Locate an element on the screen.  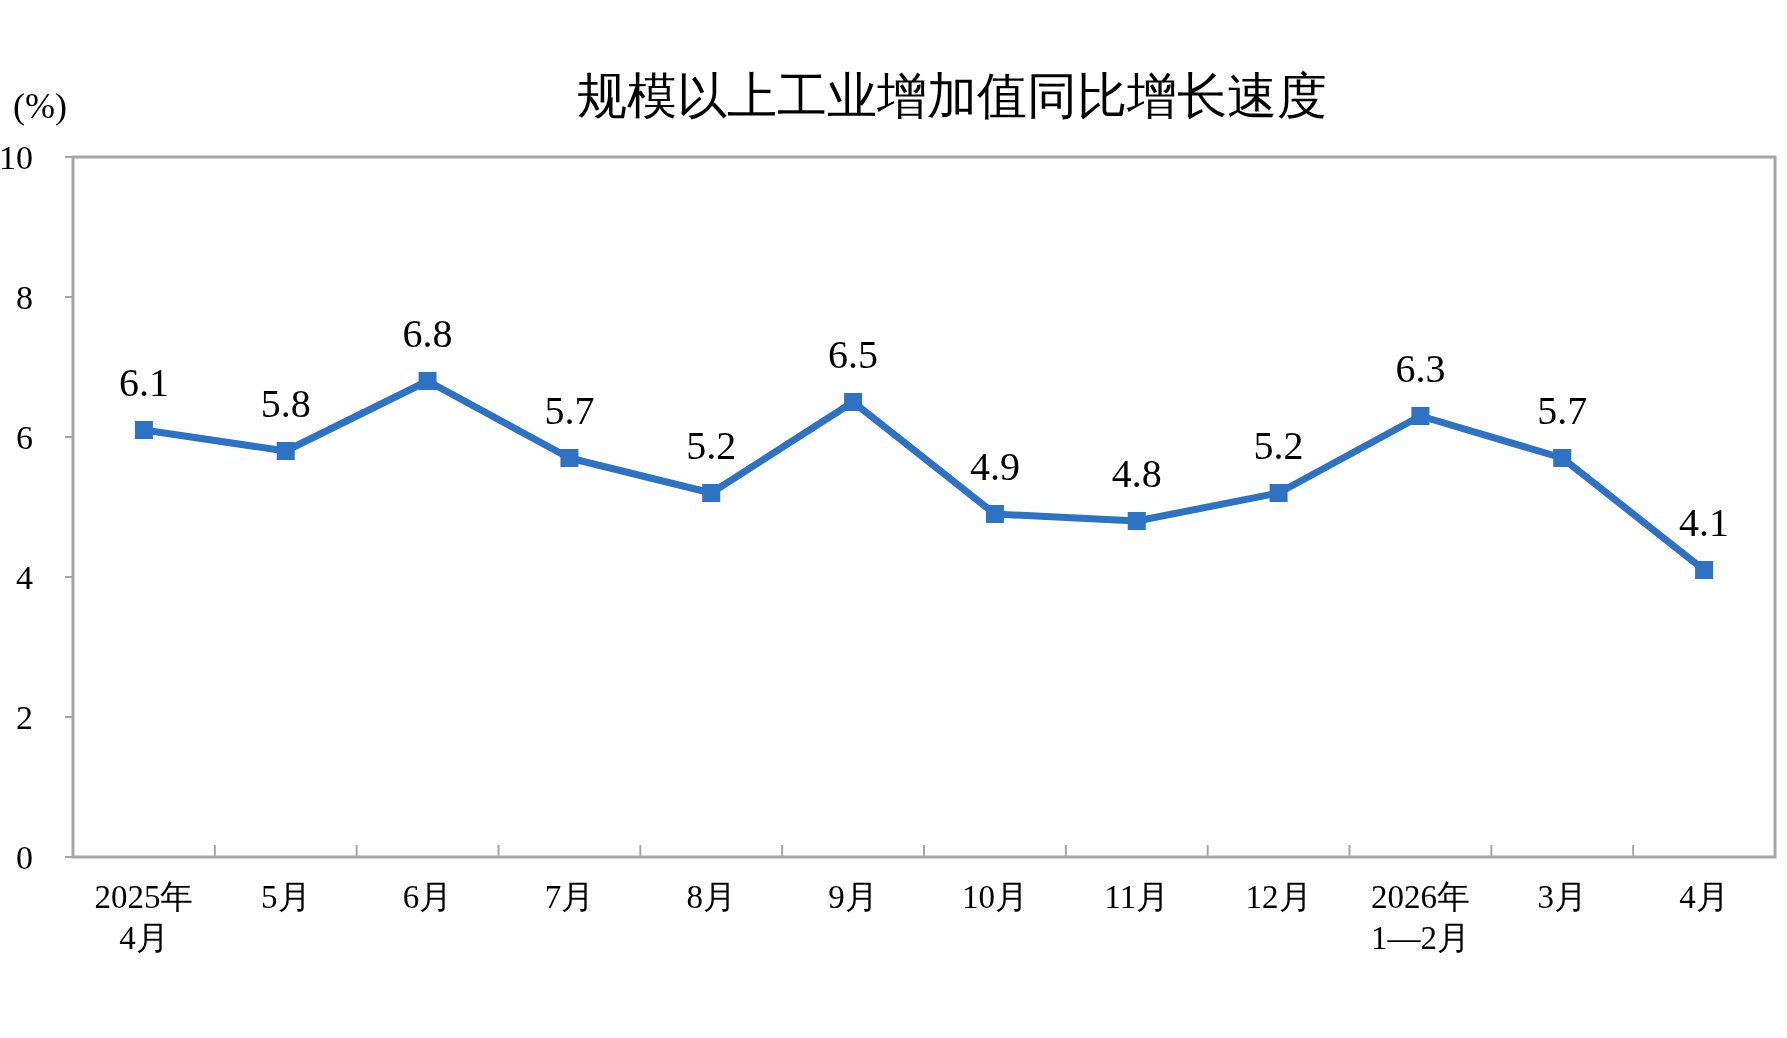
x-tick-label: 3月 is located at coordinates (1562, 897).